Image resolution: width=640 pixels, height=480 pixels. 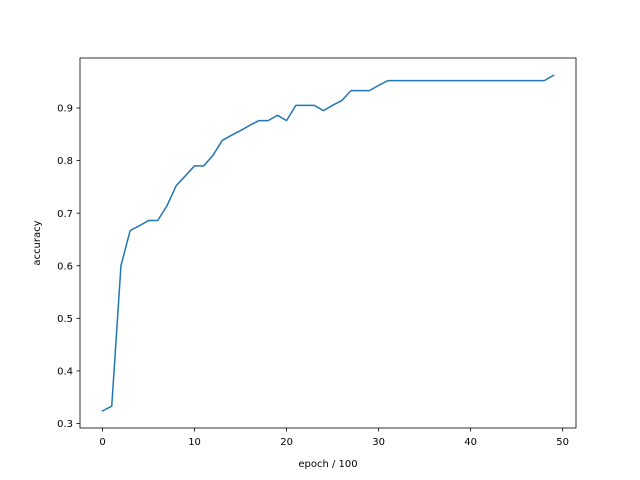 I want to click on y-tick-label: 0.3, so click(x=65, y=424).